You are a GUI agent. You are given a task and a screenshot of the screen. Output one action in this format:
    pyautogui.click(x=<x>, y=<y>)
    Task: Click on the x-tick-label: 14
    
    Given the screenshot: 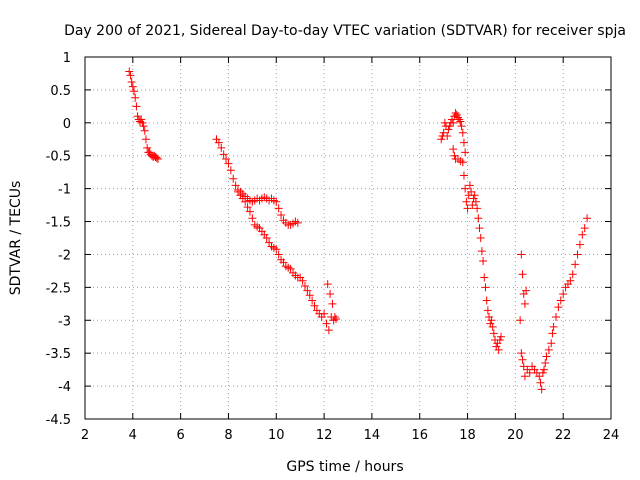 What is the action you would take?
    pyautogui.click(x=372, y=435)
    